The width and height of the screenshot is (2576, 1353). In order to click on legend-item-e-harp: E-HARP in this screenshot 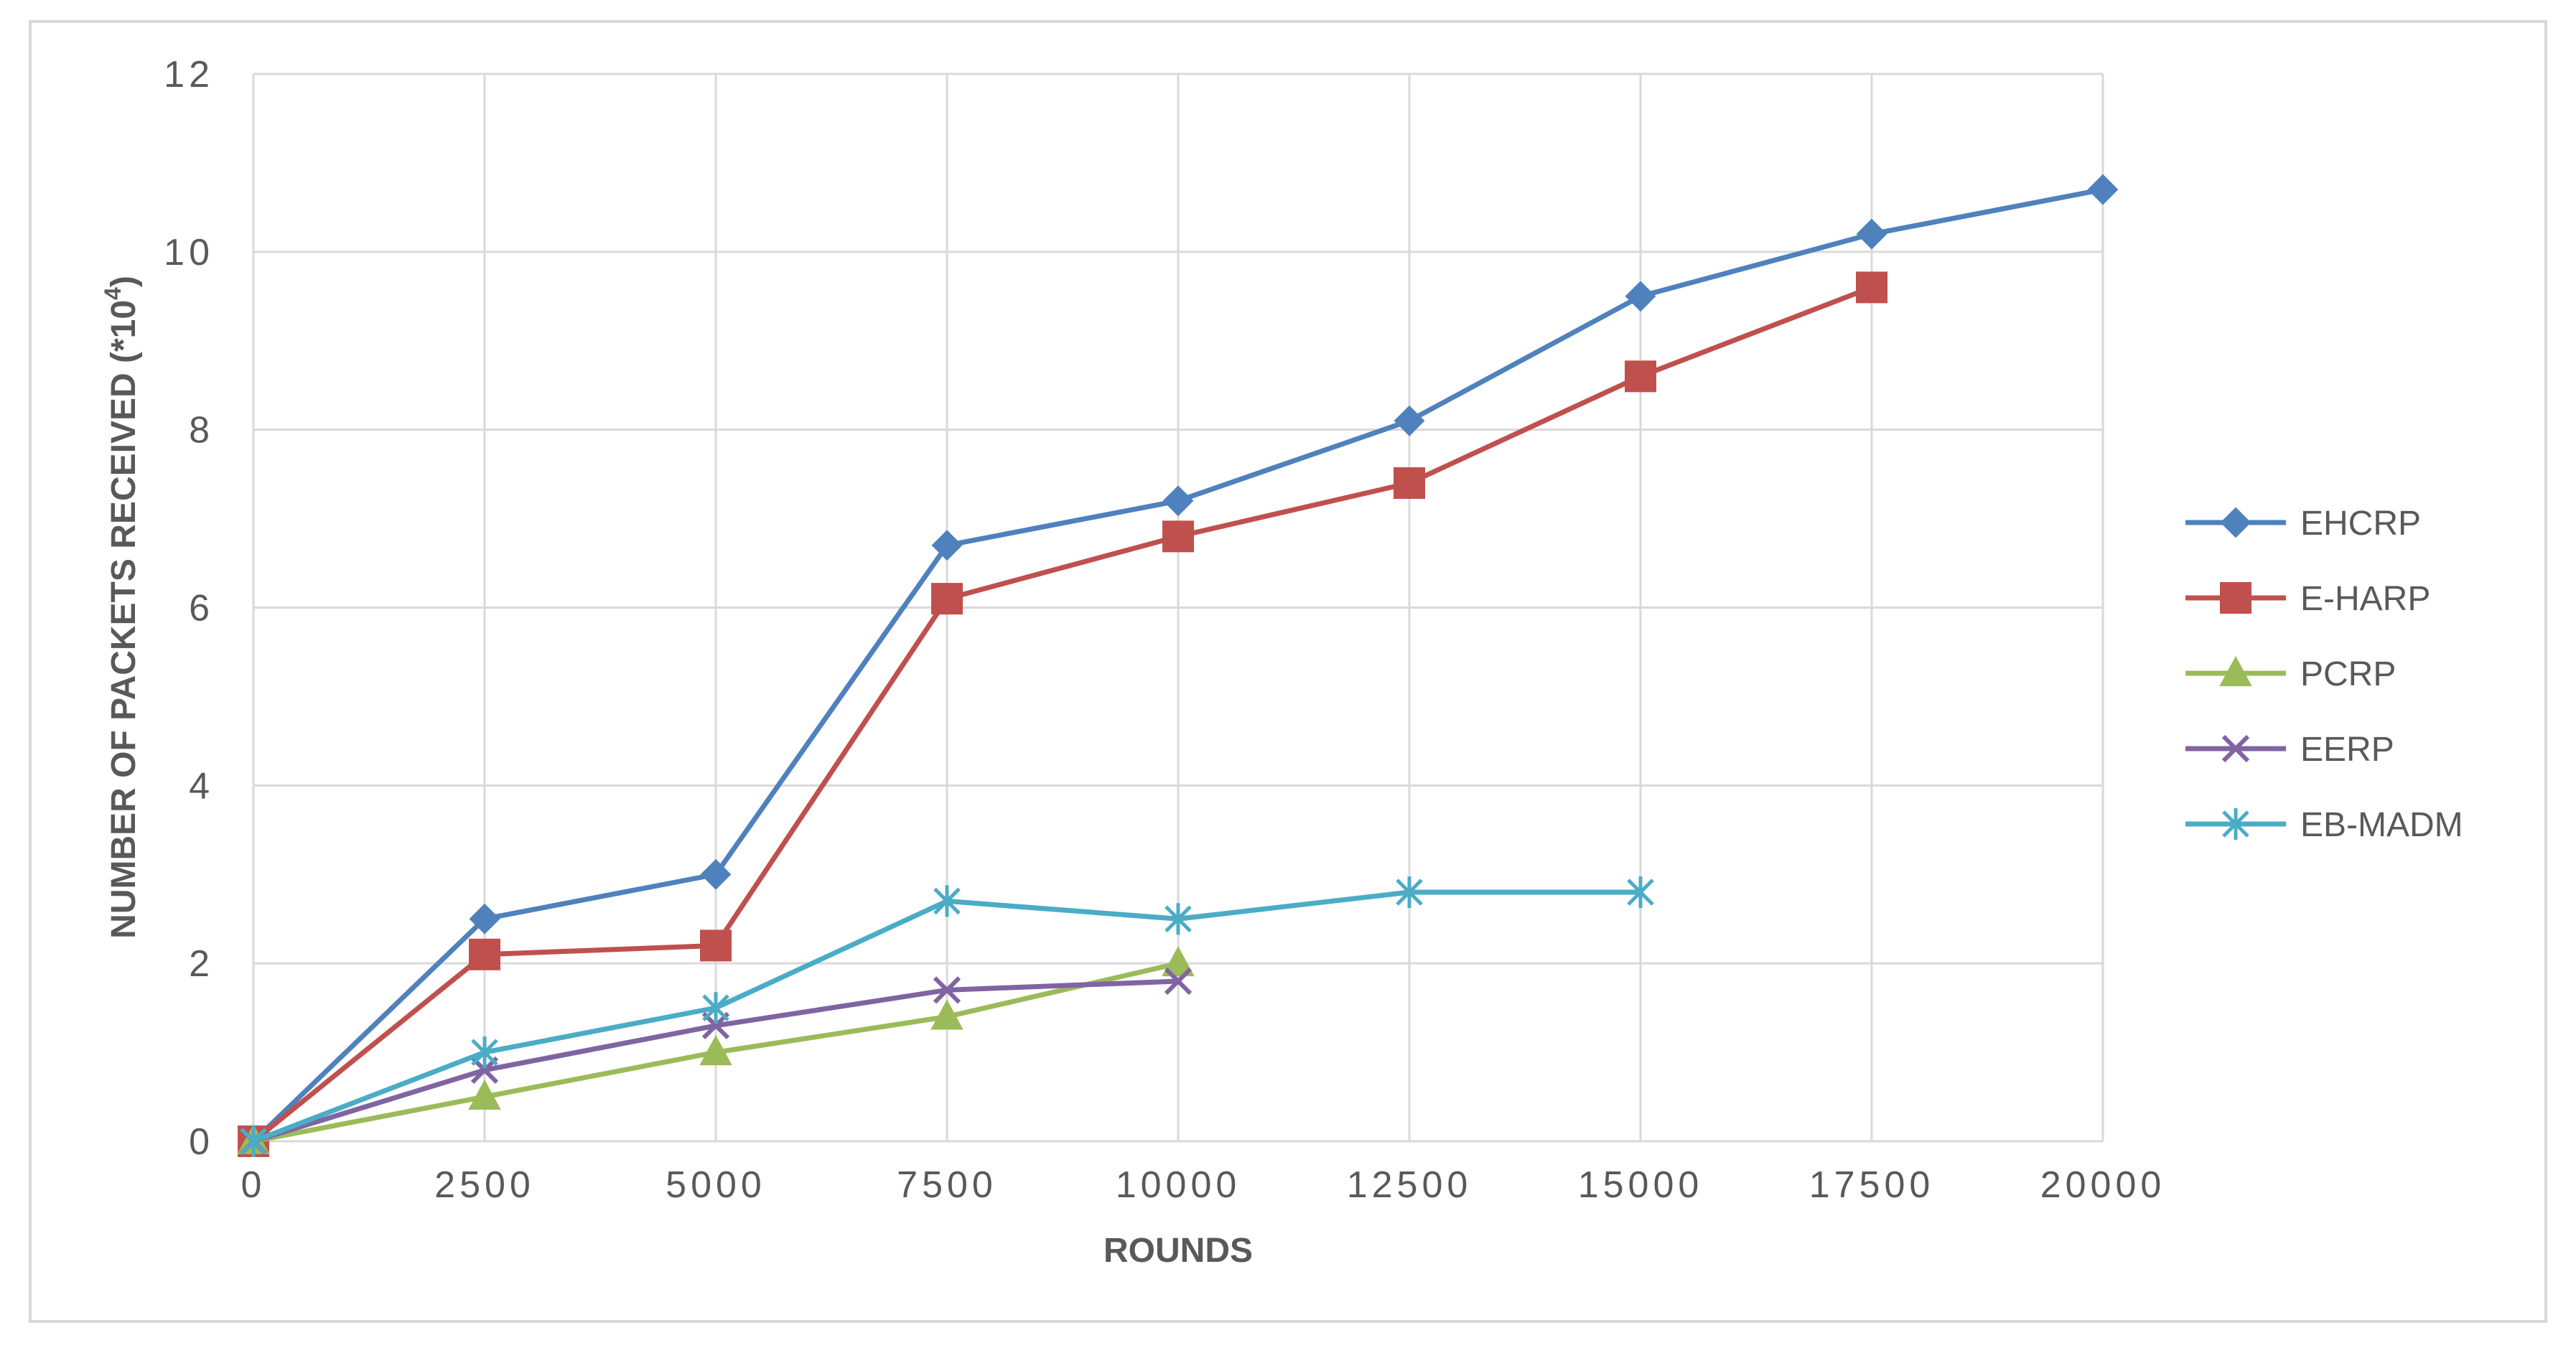, I will do `click(2307, 599)`.